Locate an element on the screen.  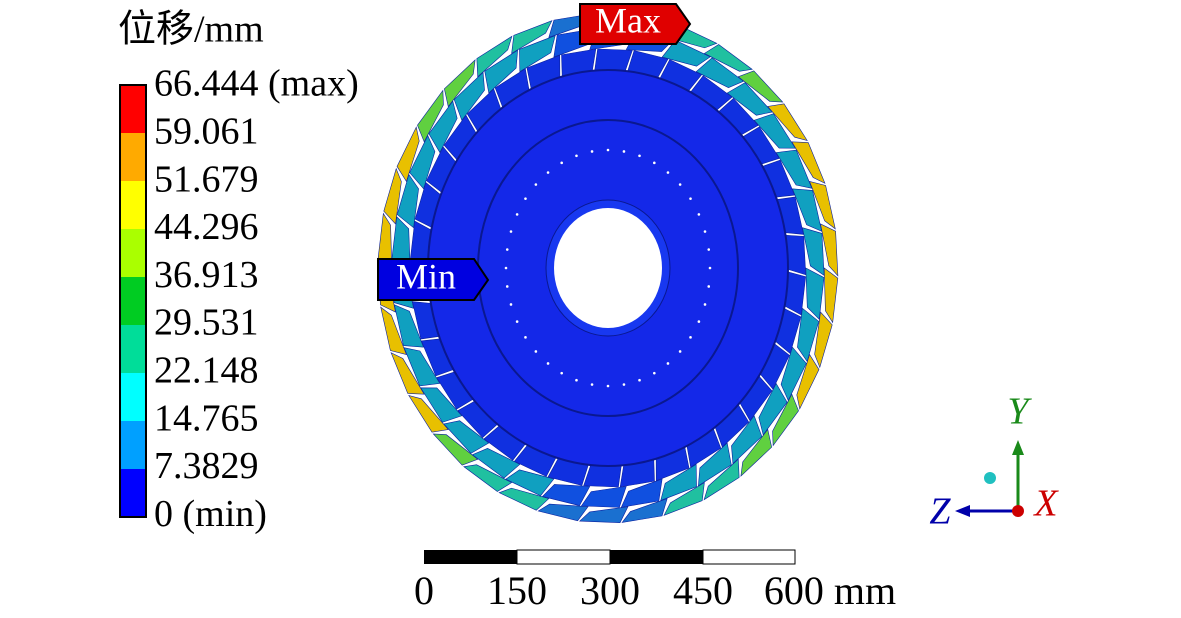
legend-label: 36.913 is located at coordinates (206, 275).